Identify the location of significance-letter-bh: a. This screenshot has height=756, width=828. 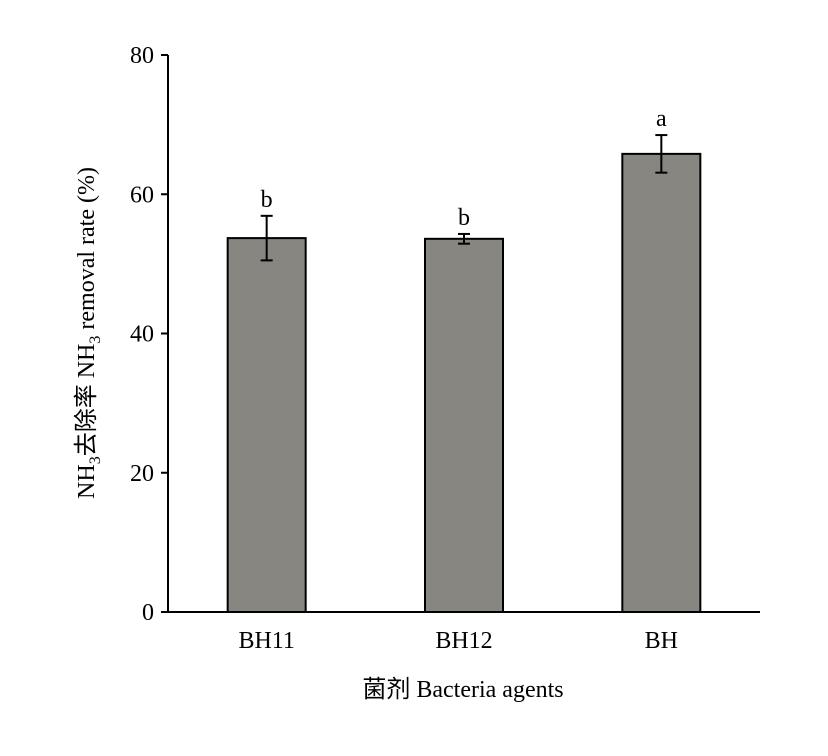
(661, 119).